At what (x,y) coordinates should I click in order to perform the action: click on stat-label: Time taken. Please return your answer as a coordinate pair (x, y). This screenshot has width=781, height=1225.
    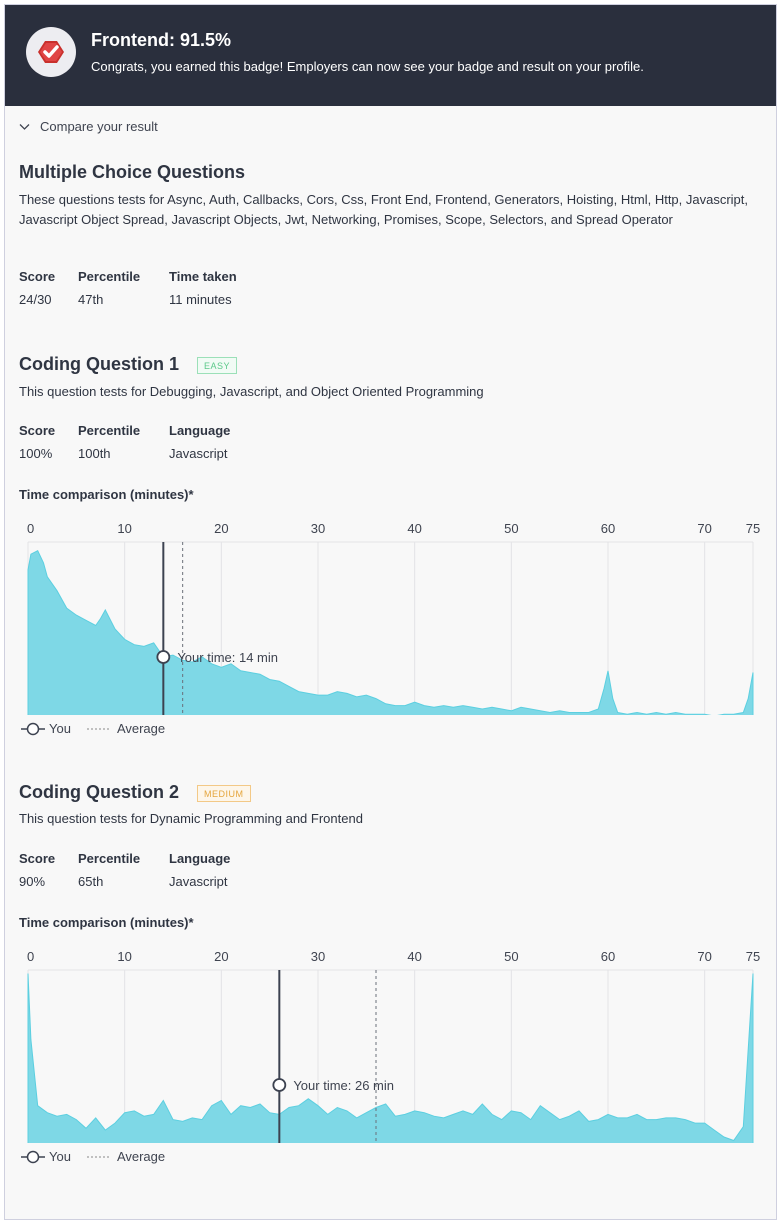
    Looking at the image, I should click on (203, 276).